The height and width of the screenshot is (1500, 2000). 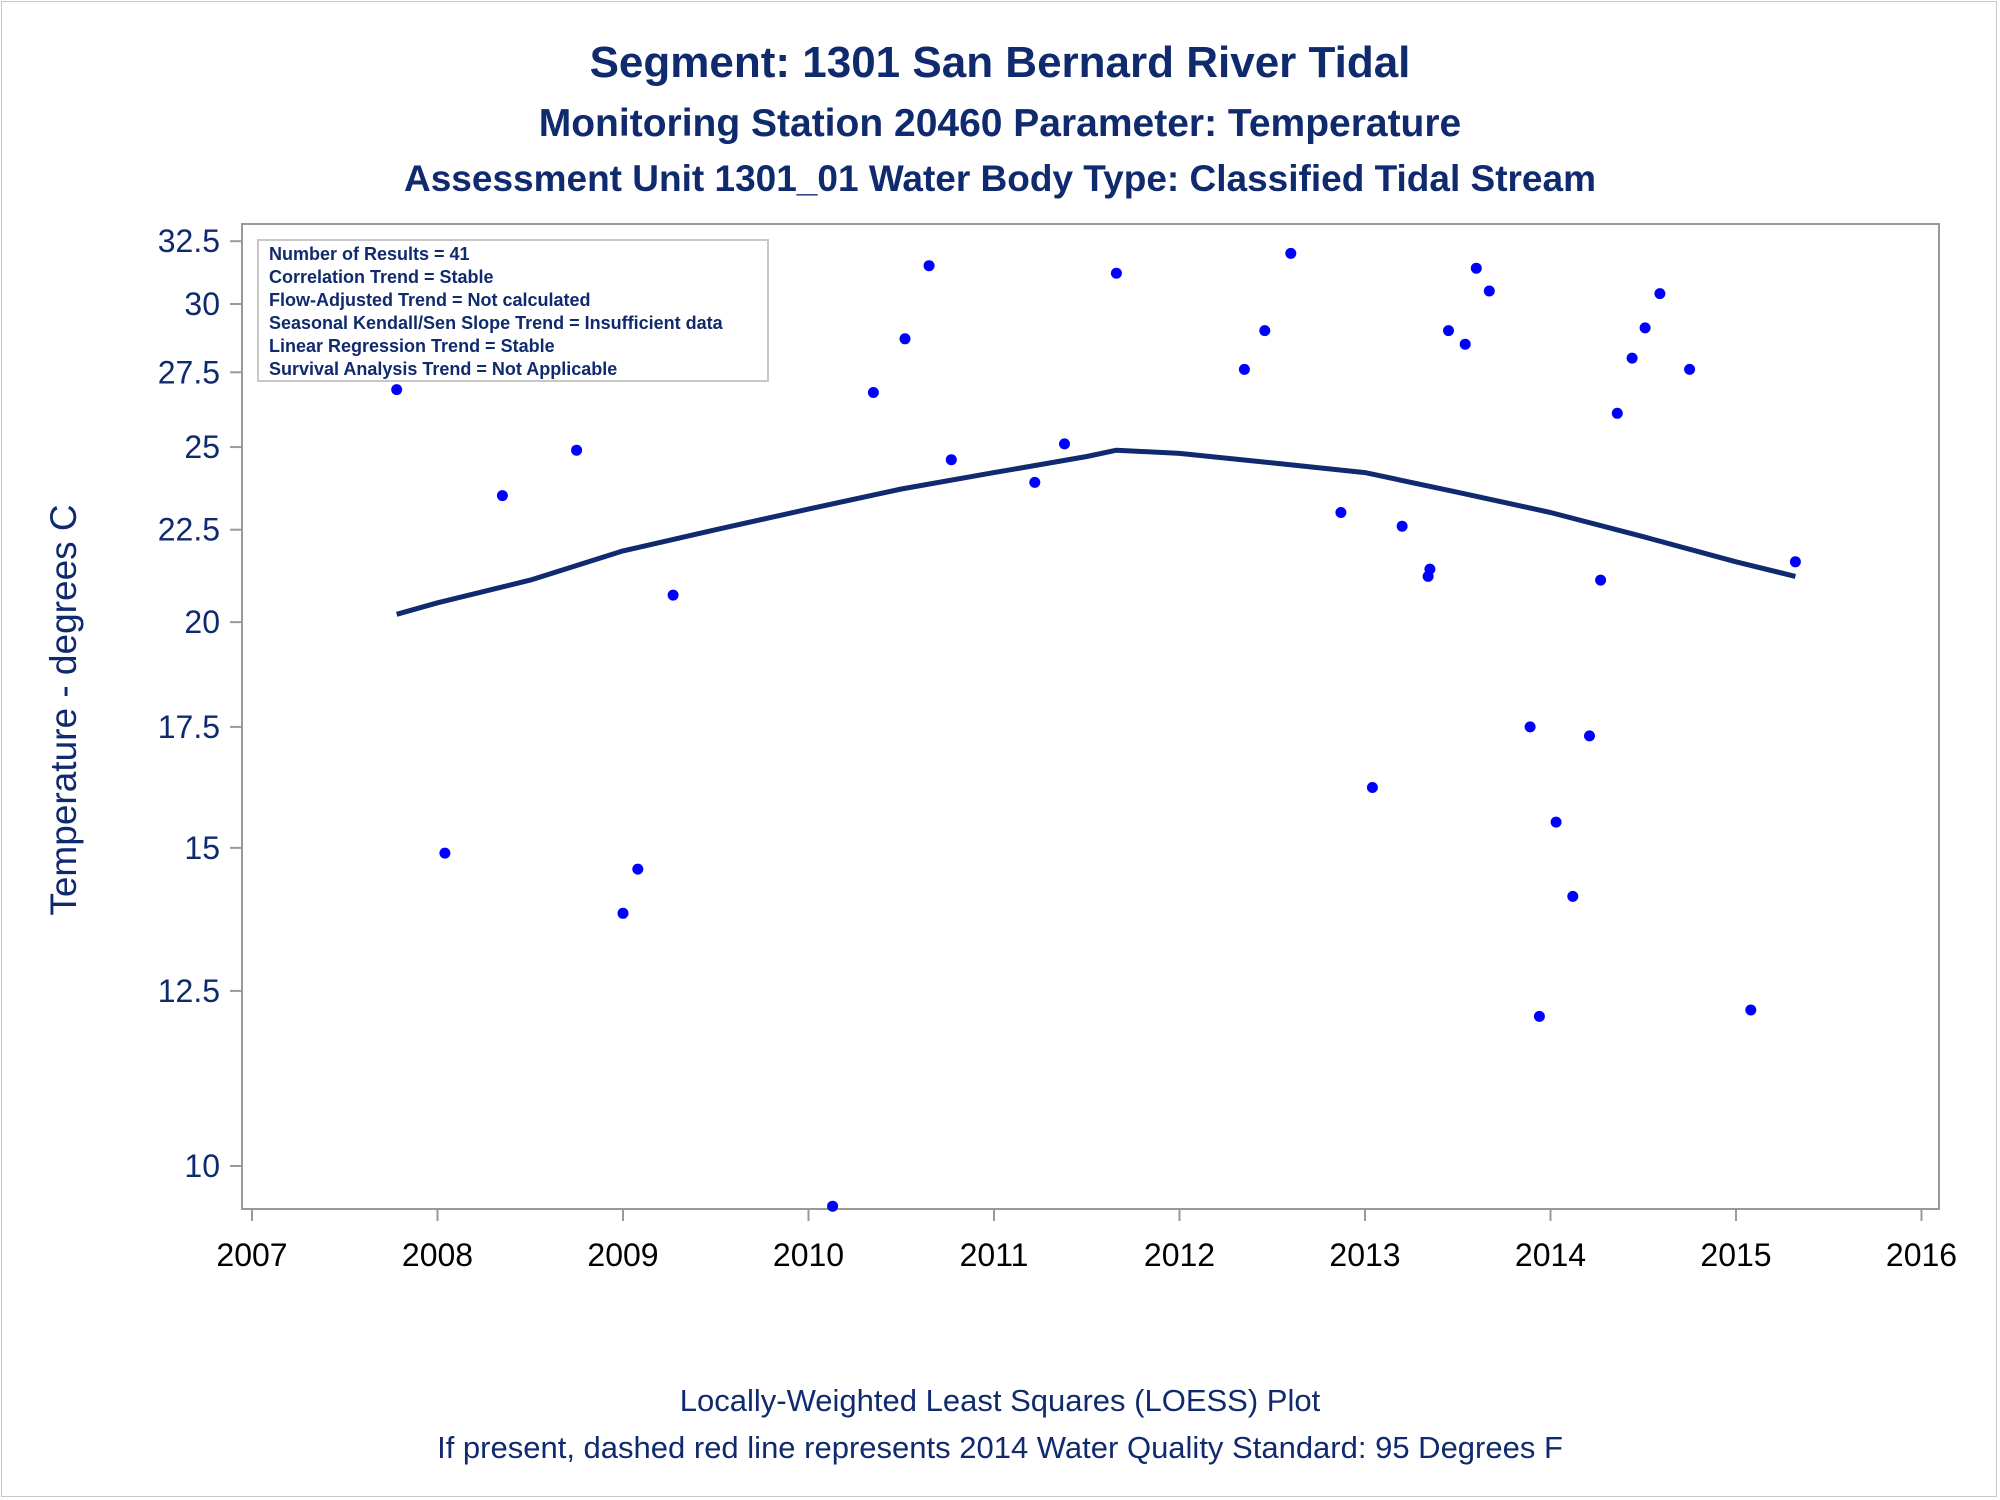 I want to click on x-tick-label: 2016, so click(x=1921, y=1255).